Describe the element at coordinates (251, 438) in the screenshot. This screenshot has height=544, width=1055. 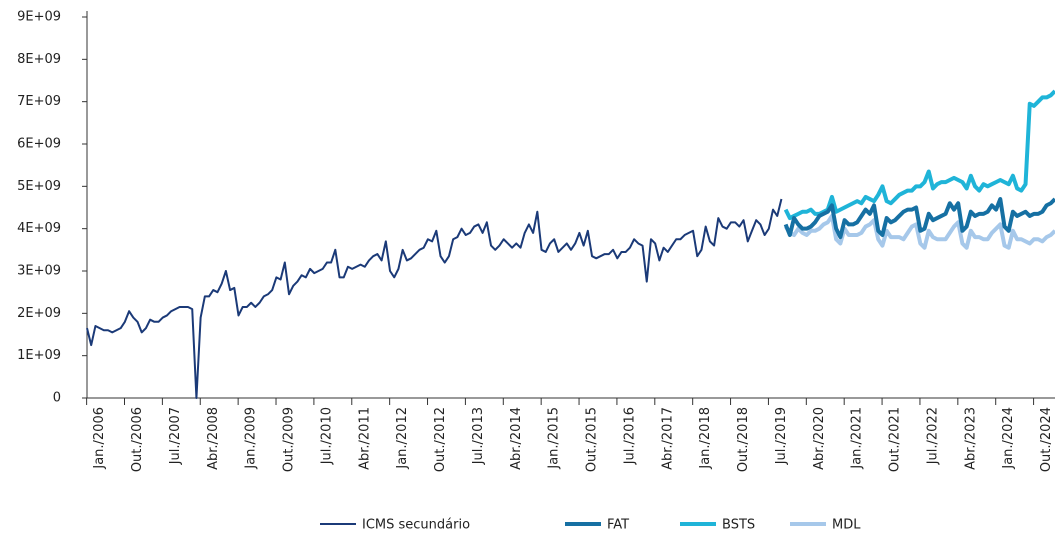
I see `x-tick-label: Jan./2009` at that location.